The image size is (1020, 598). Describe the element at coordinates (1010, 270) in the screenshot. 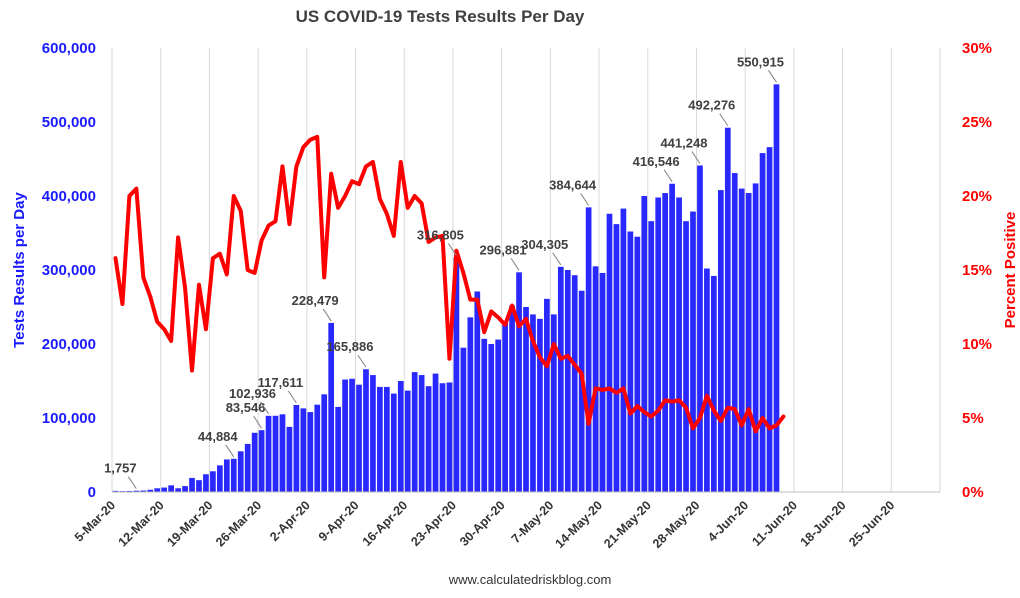

I see `y2-axis-title: Percent Positive` at that location.